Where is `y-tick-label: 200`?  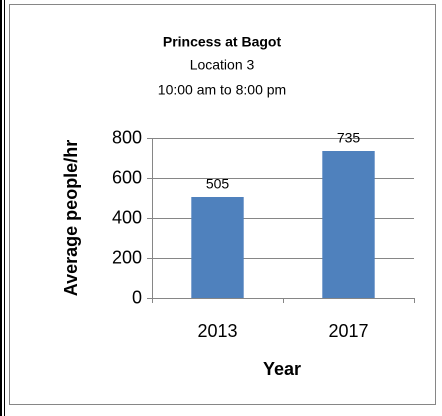
y-tick-label: 200 is located at coordinates (127, 257).